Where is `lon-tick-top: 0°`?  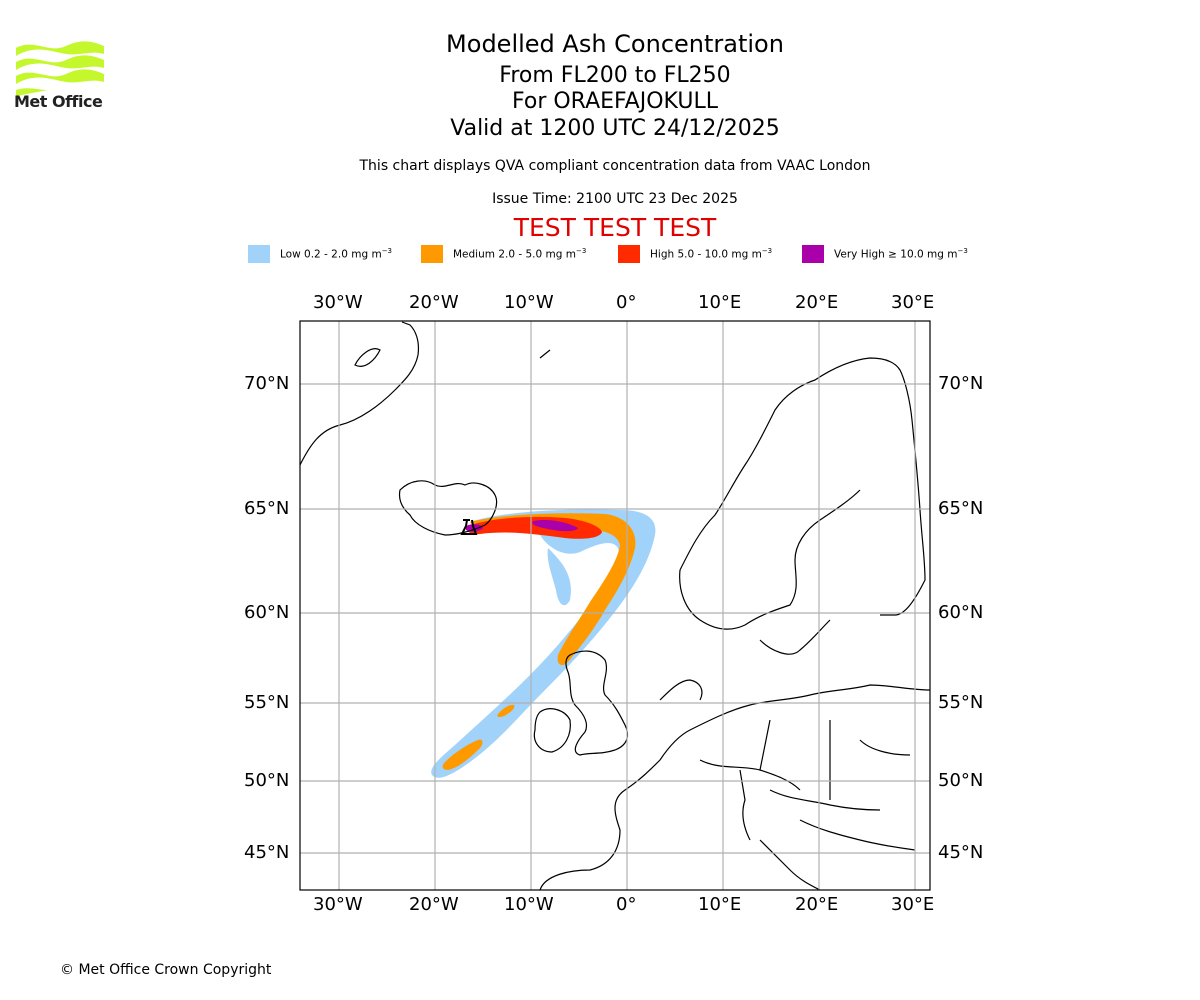
lon-tick-top: 0° is located at coordinates (626, 302).